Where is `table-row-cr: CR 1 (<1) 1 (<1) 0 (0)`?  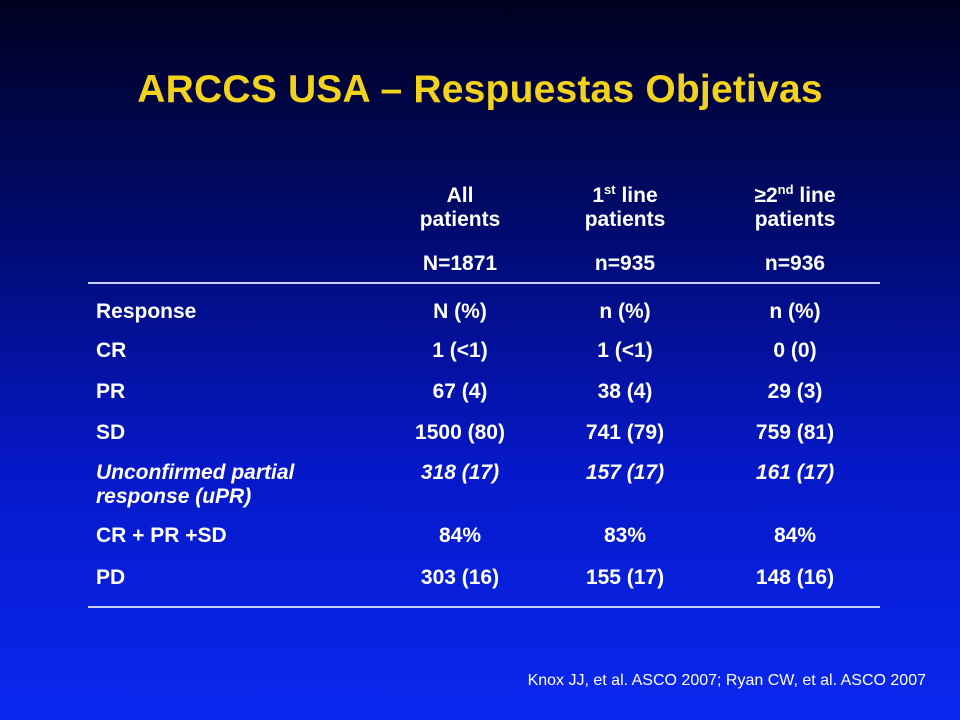
table-row-cr: CR 1 (<1) 1 (<1) 0 (0) is located at coordinates (484, 350).